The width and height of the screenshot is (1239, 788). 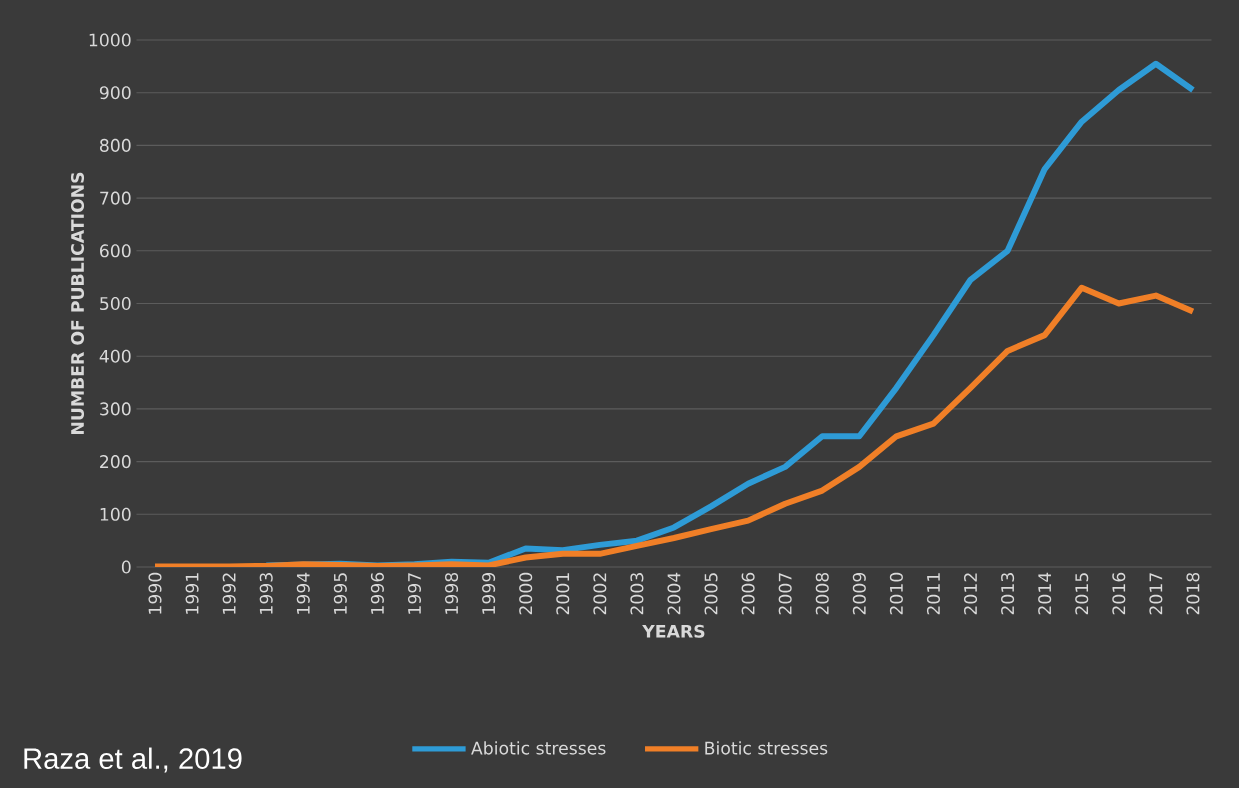 I want to click on y-tick-label: 100, so click(x=115, y=514).